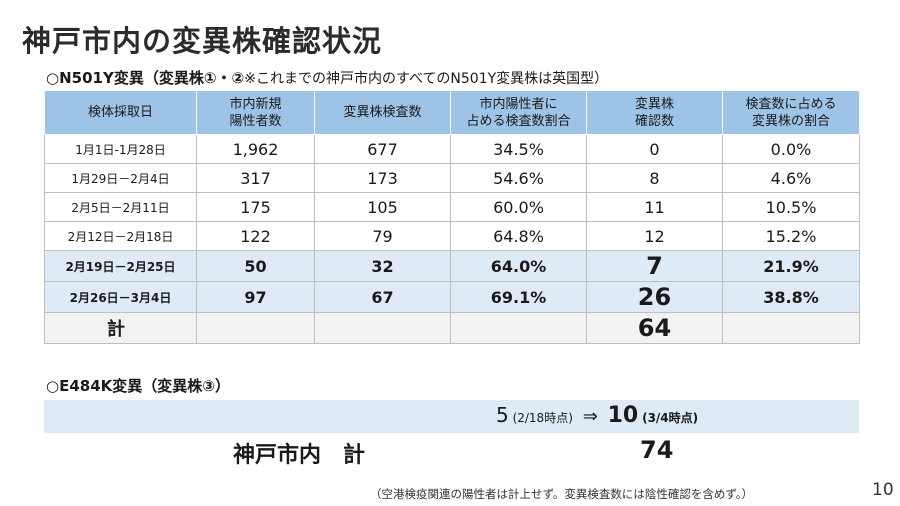 The width and height of the screenshot is (900, 506). I want to click on cell-tests: 79, so click(382, 236).